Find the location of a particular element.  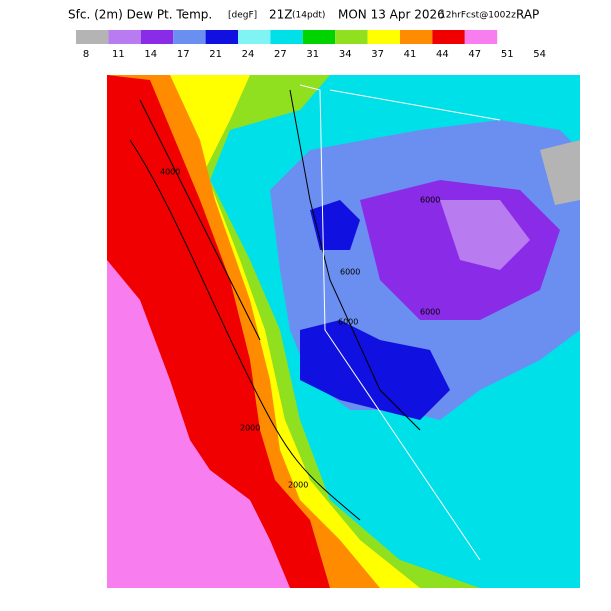

colorbar-label: 21 is located at coordinates (215, 54).